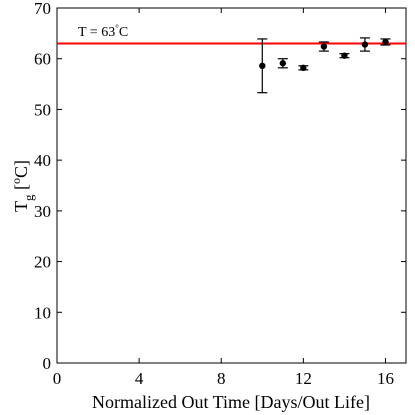  What do you see at coordinates (139, 378) in the screenshot?
I see `x-tick-label: 4` at bounding box center [139, 378].